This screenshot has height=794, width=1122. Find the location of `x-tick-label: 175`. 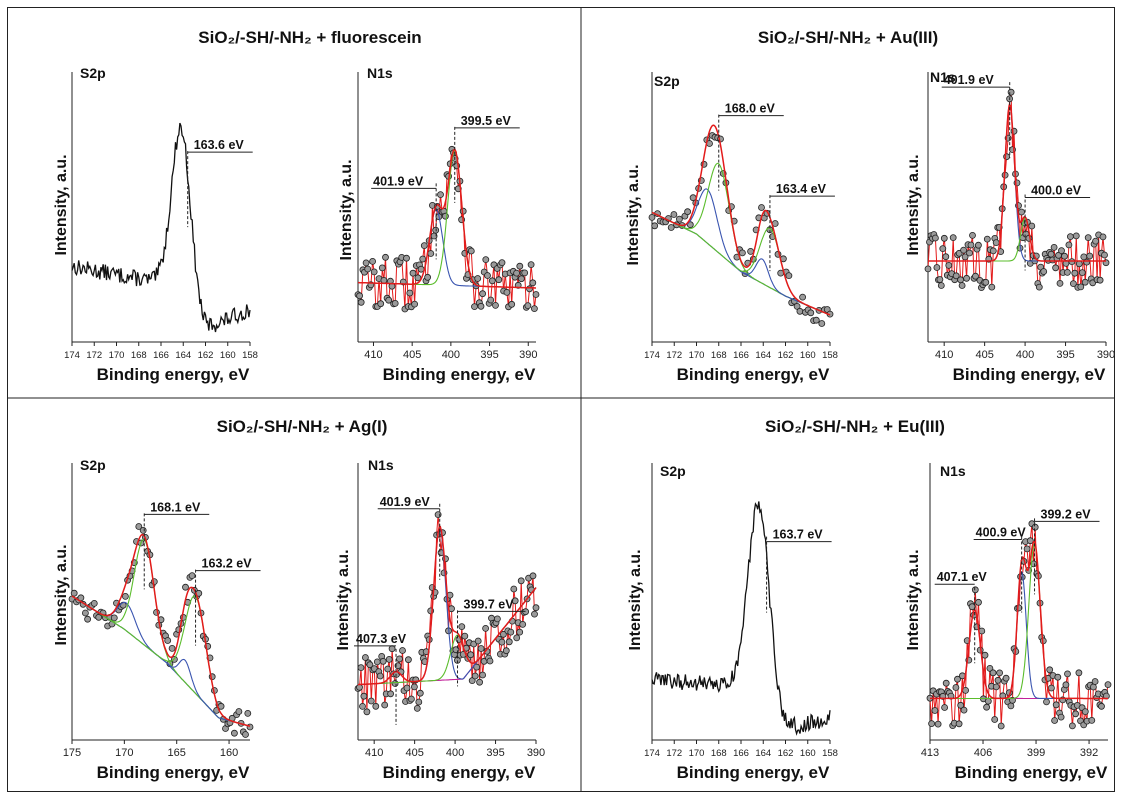

x-tick-label: 175 is located at coordinates (72, 753).